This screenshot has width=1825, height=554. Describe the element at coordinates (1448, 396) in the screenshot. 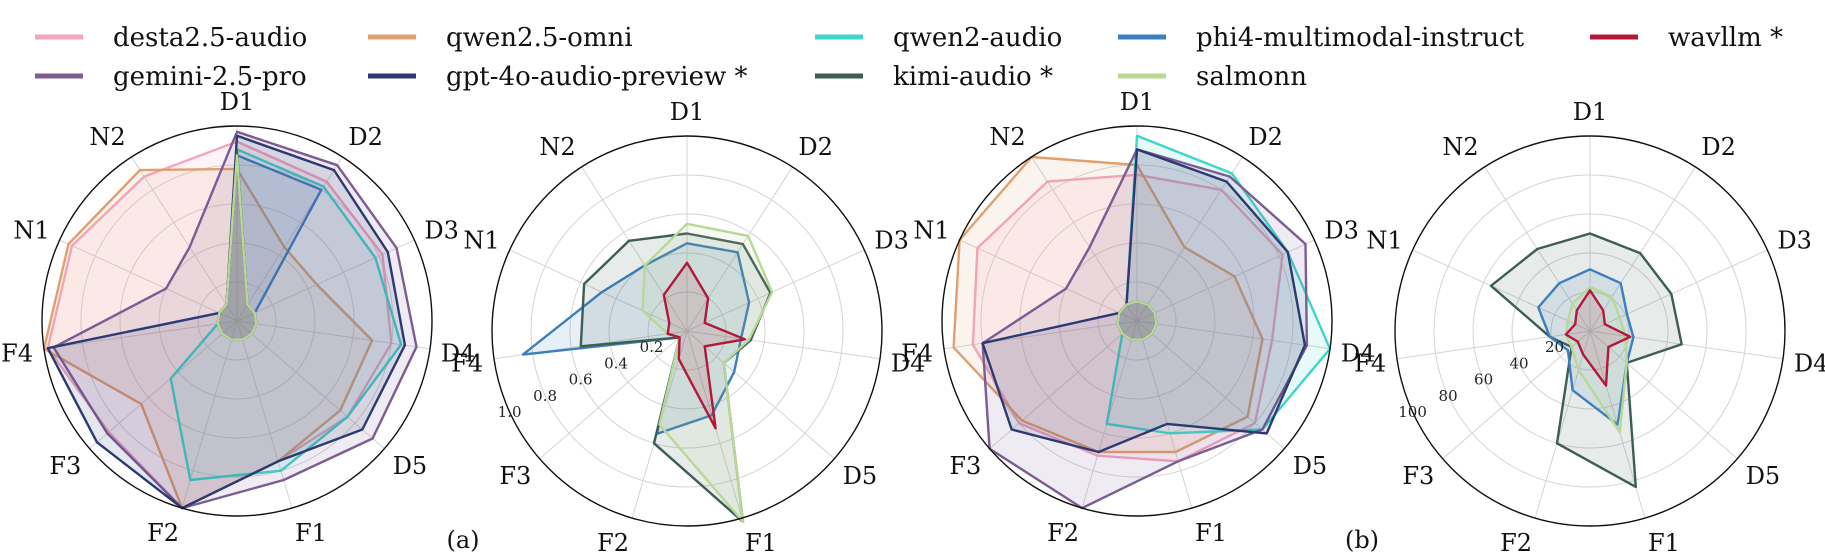

I see `tick-label: 80` at that location.